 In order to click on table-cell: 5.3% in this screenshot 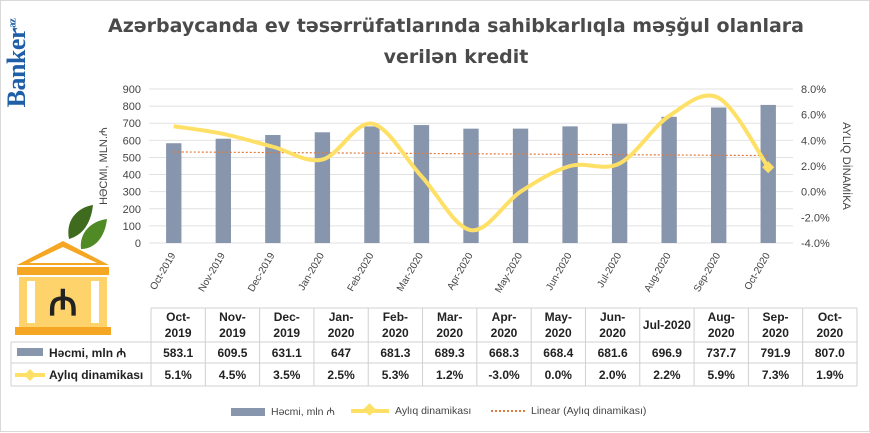, I will do `click(396, 375)`.